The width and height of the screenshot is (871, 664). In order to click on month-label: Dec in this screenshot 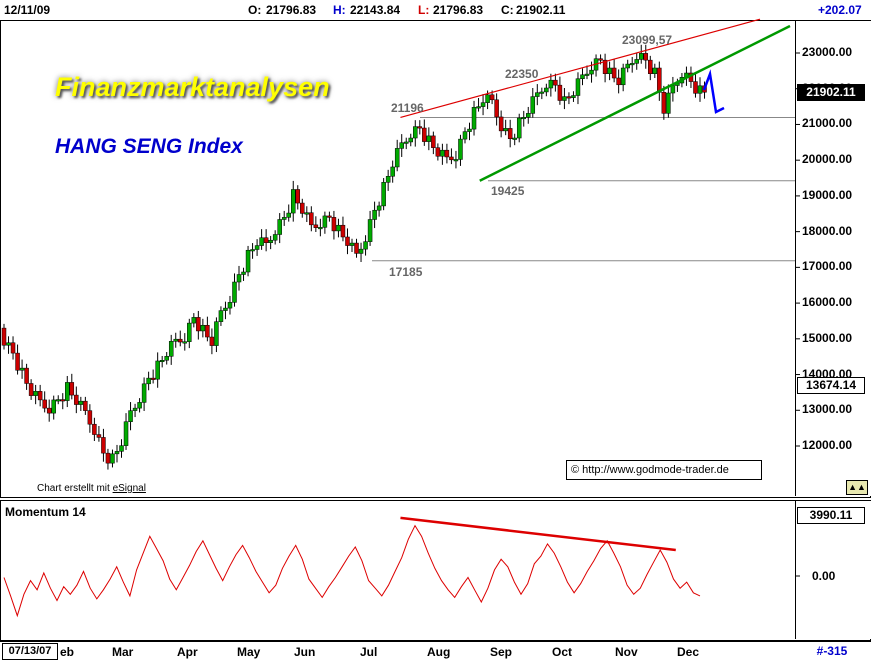, I will do `click(688, 652)`.